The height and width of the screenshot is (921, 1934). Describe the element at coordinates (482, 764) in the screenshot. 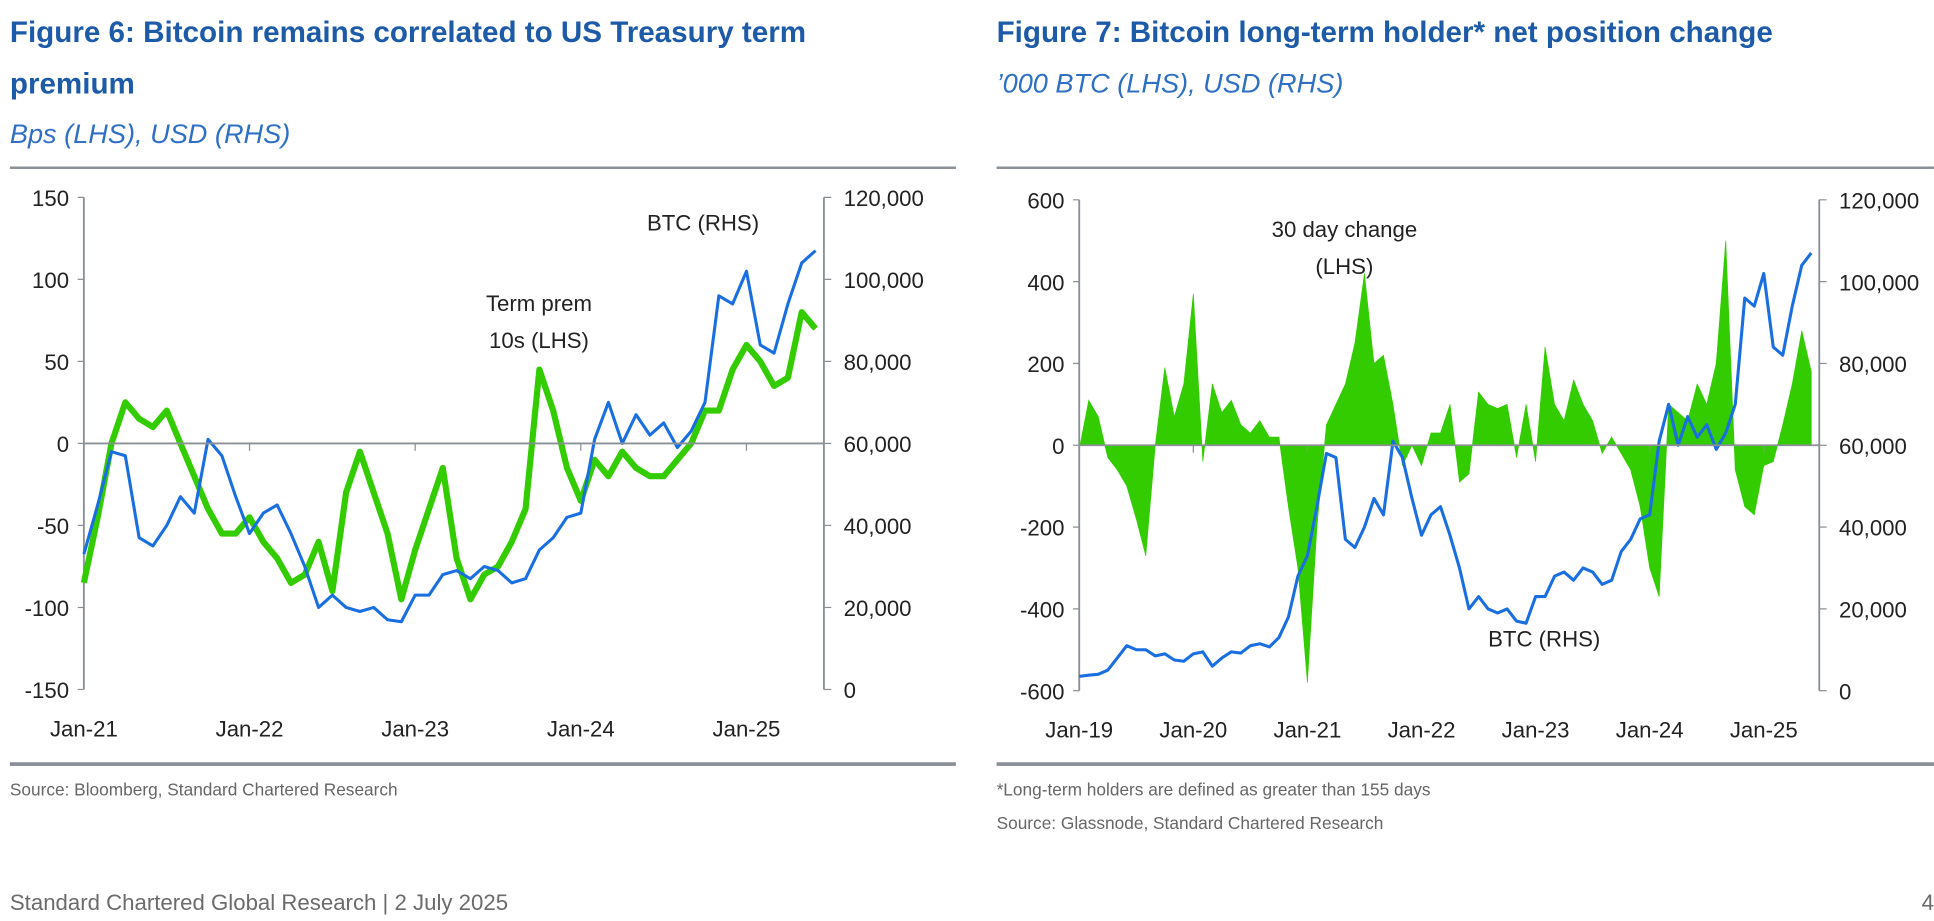

I see `figure6-bottom-rule` at that location.